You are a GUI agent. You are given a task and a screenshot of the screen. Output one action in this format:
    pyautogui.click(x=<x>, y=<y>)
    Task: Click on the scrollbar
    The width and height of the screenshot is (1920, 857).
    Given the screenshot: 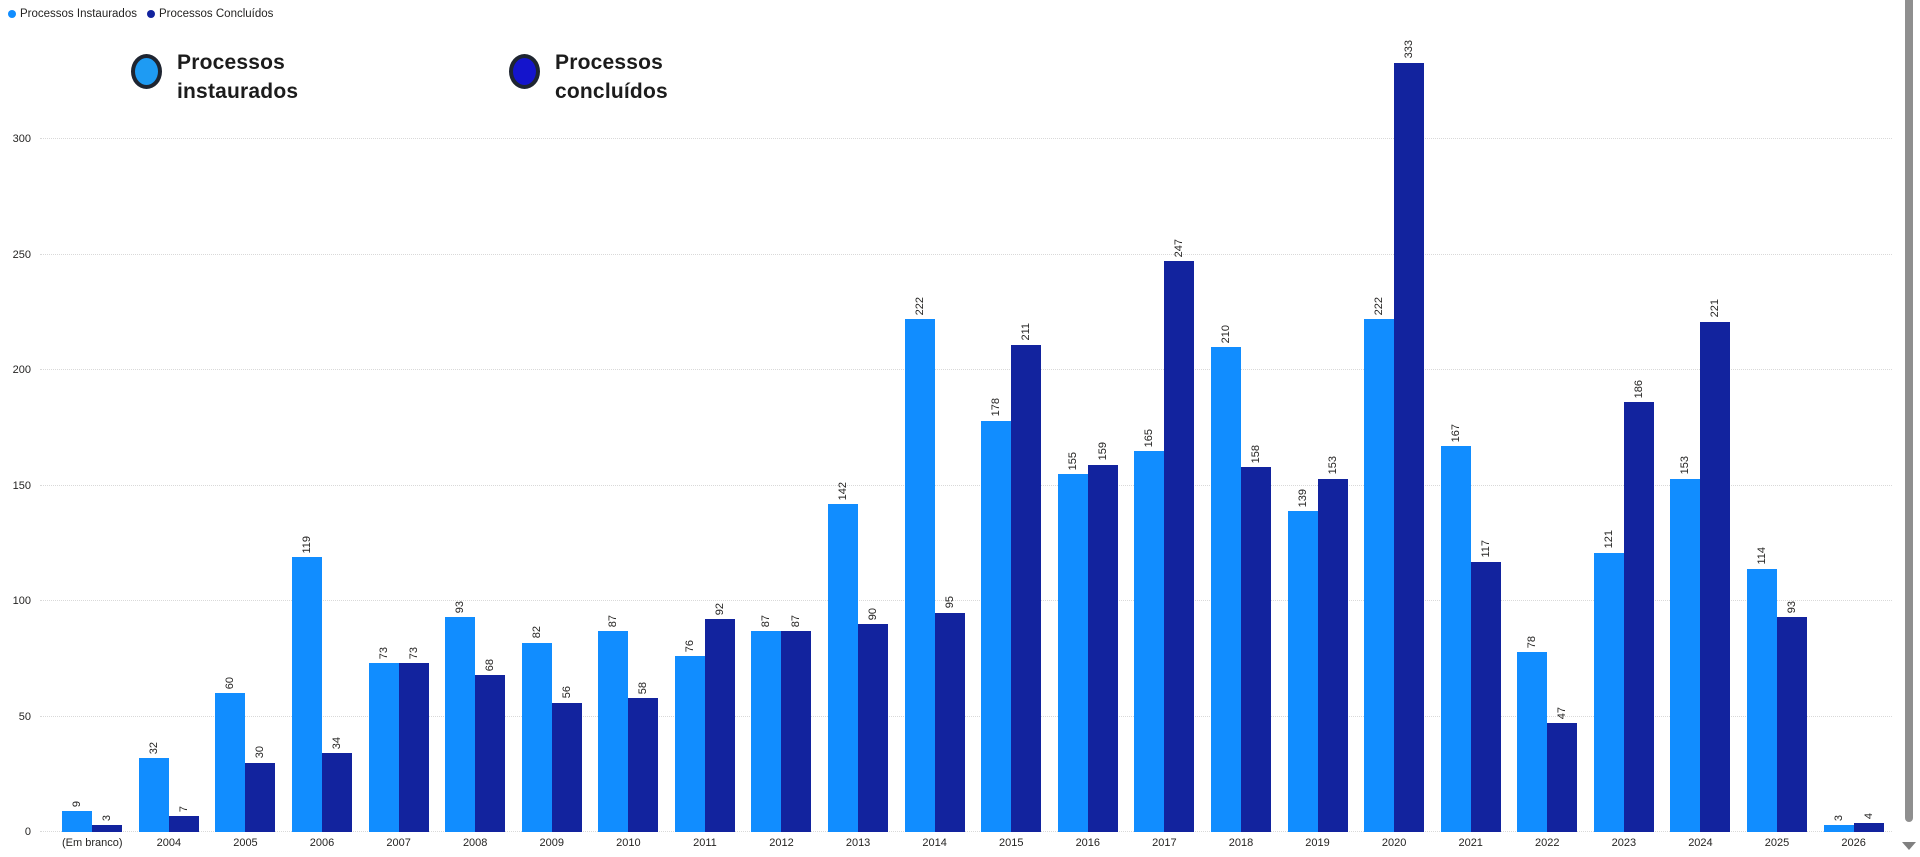 What is the action you would take?
    pyautogui.click(x=1909, y=428)
    